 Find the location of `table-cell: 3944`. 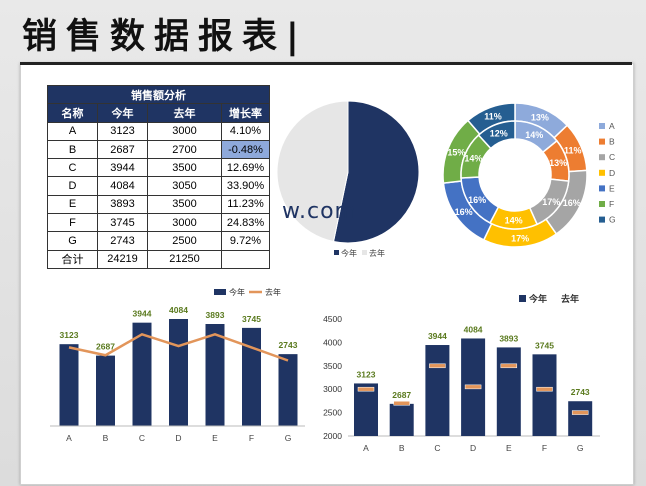

table-cell: 3944 is located at coordinates (122, 168).